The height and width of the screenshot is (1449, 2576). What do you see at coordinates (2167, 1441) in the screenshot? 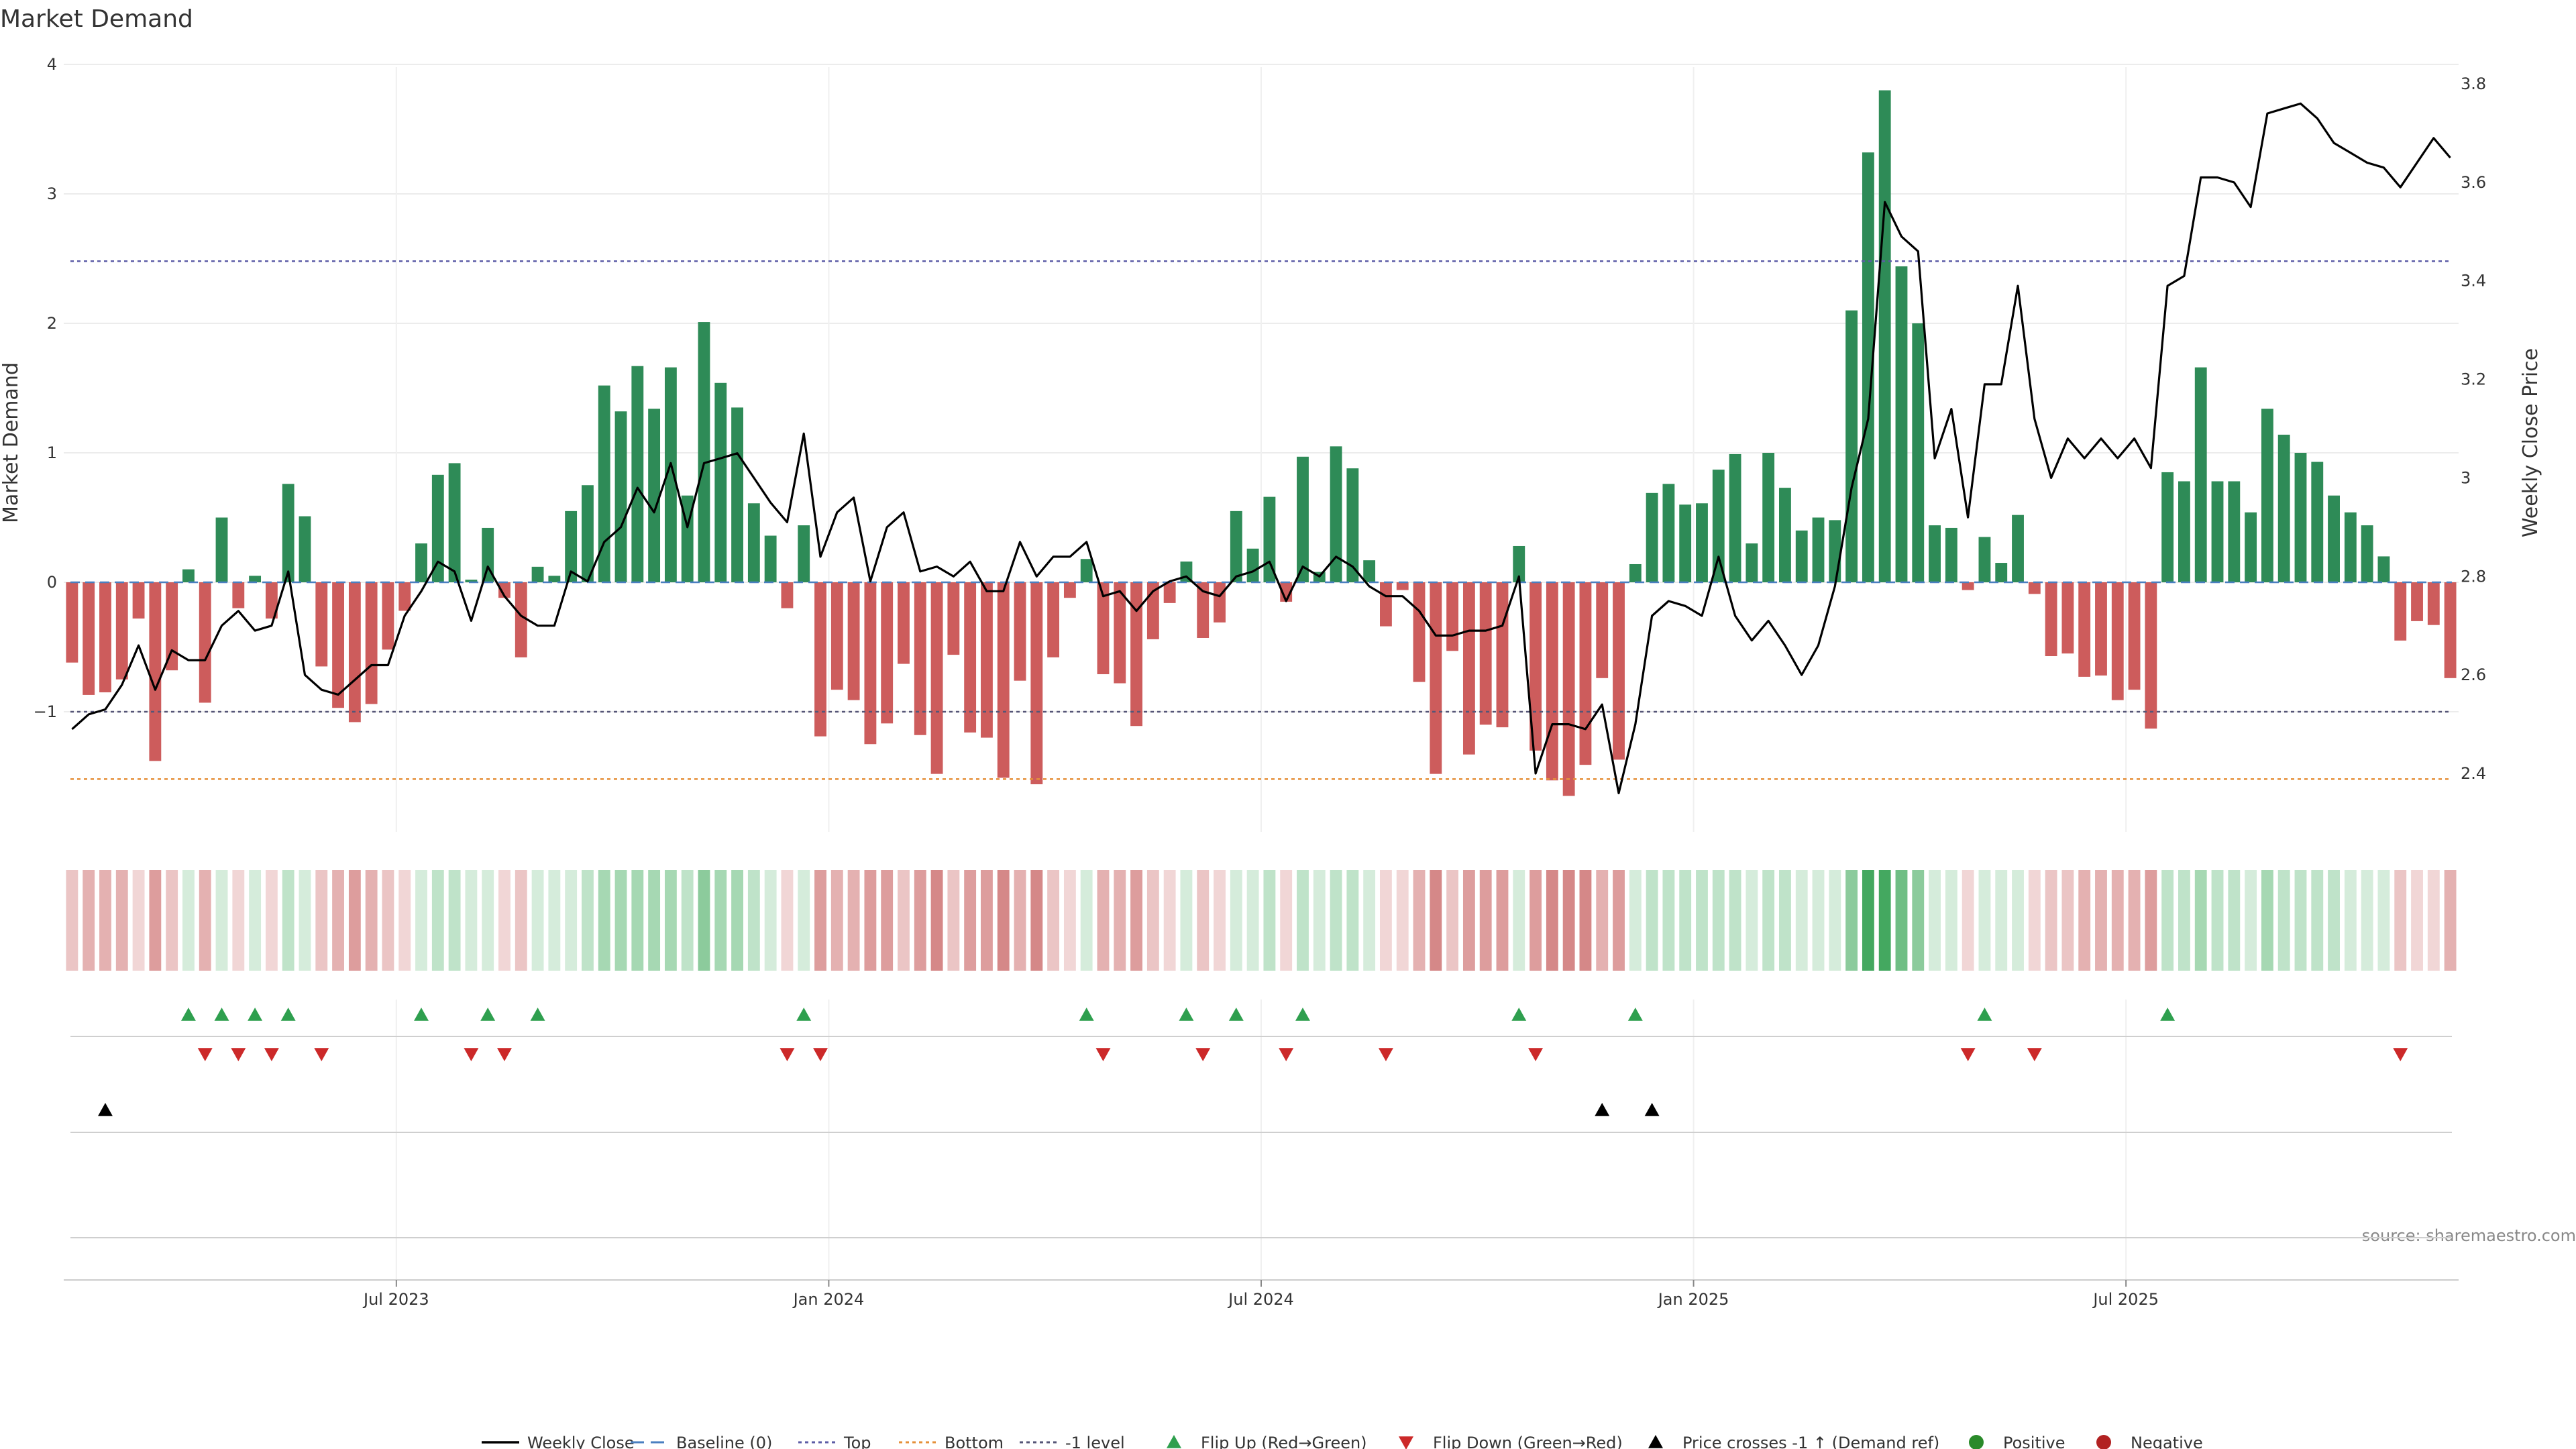
I see `legend-label-negative: Negative` at bounding box center [2167, 1441].